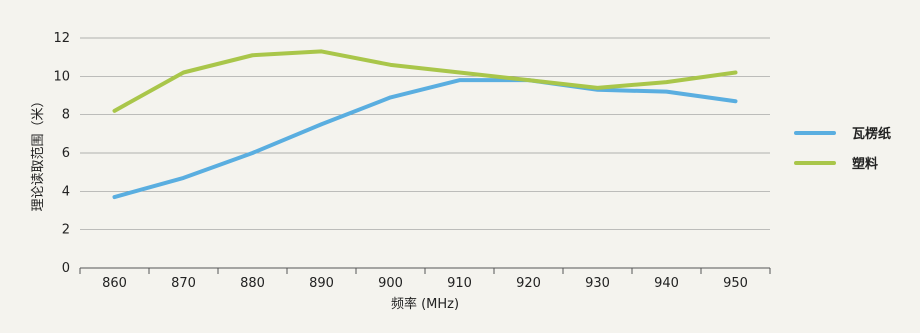 The image size is (920, 333). Describe the element at coordinates (66, 230) in the screenshot. I see `y-tick-label: 2` at that location.